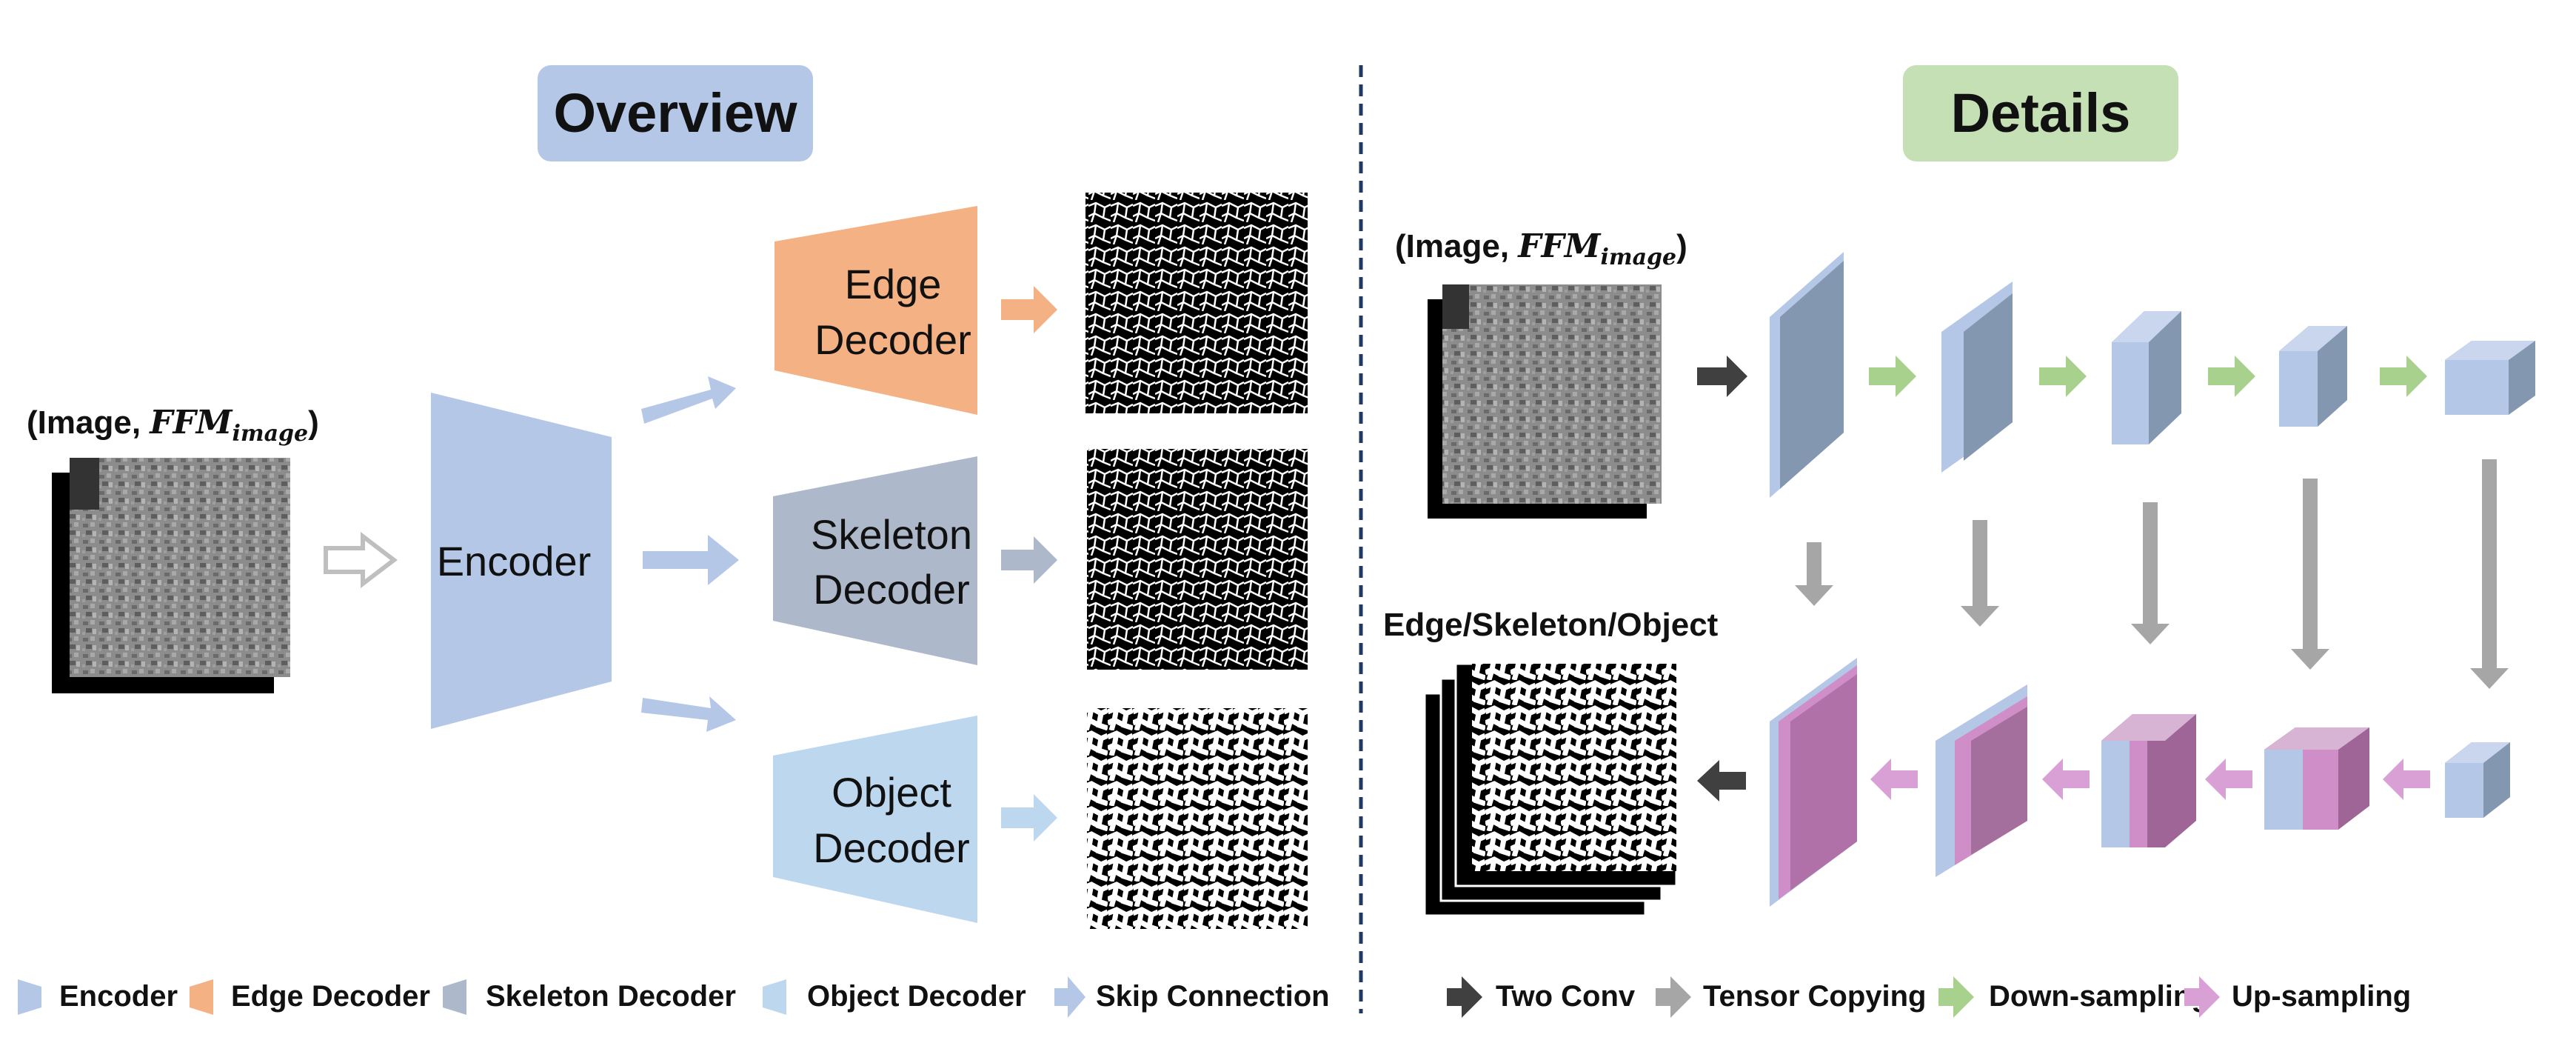 This screenshot has height=1043, width=2576. What do you see at coordinates (1197, 559) in the screenshot?
I see `skeleton-output-map` at bounding box center [1197, 559].